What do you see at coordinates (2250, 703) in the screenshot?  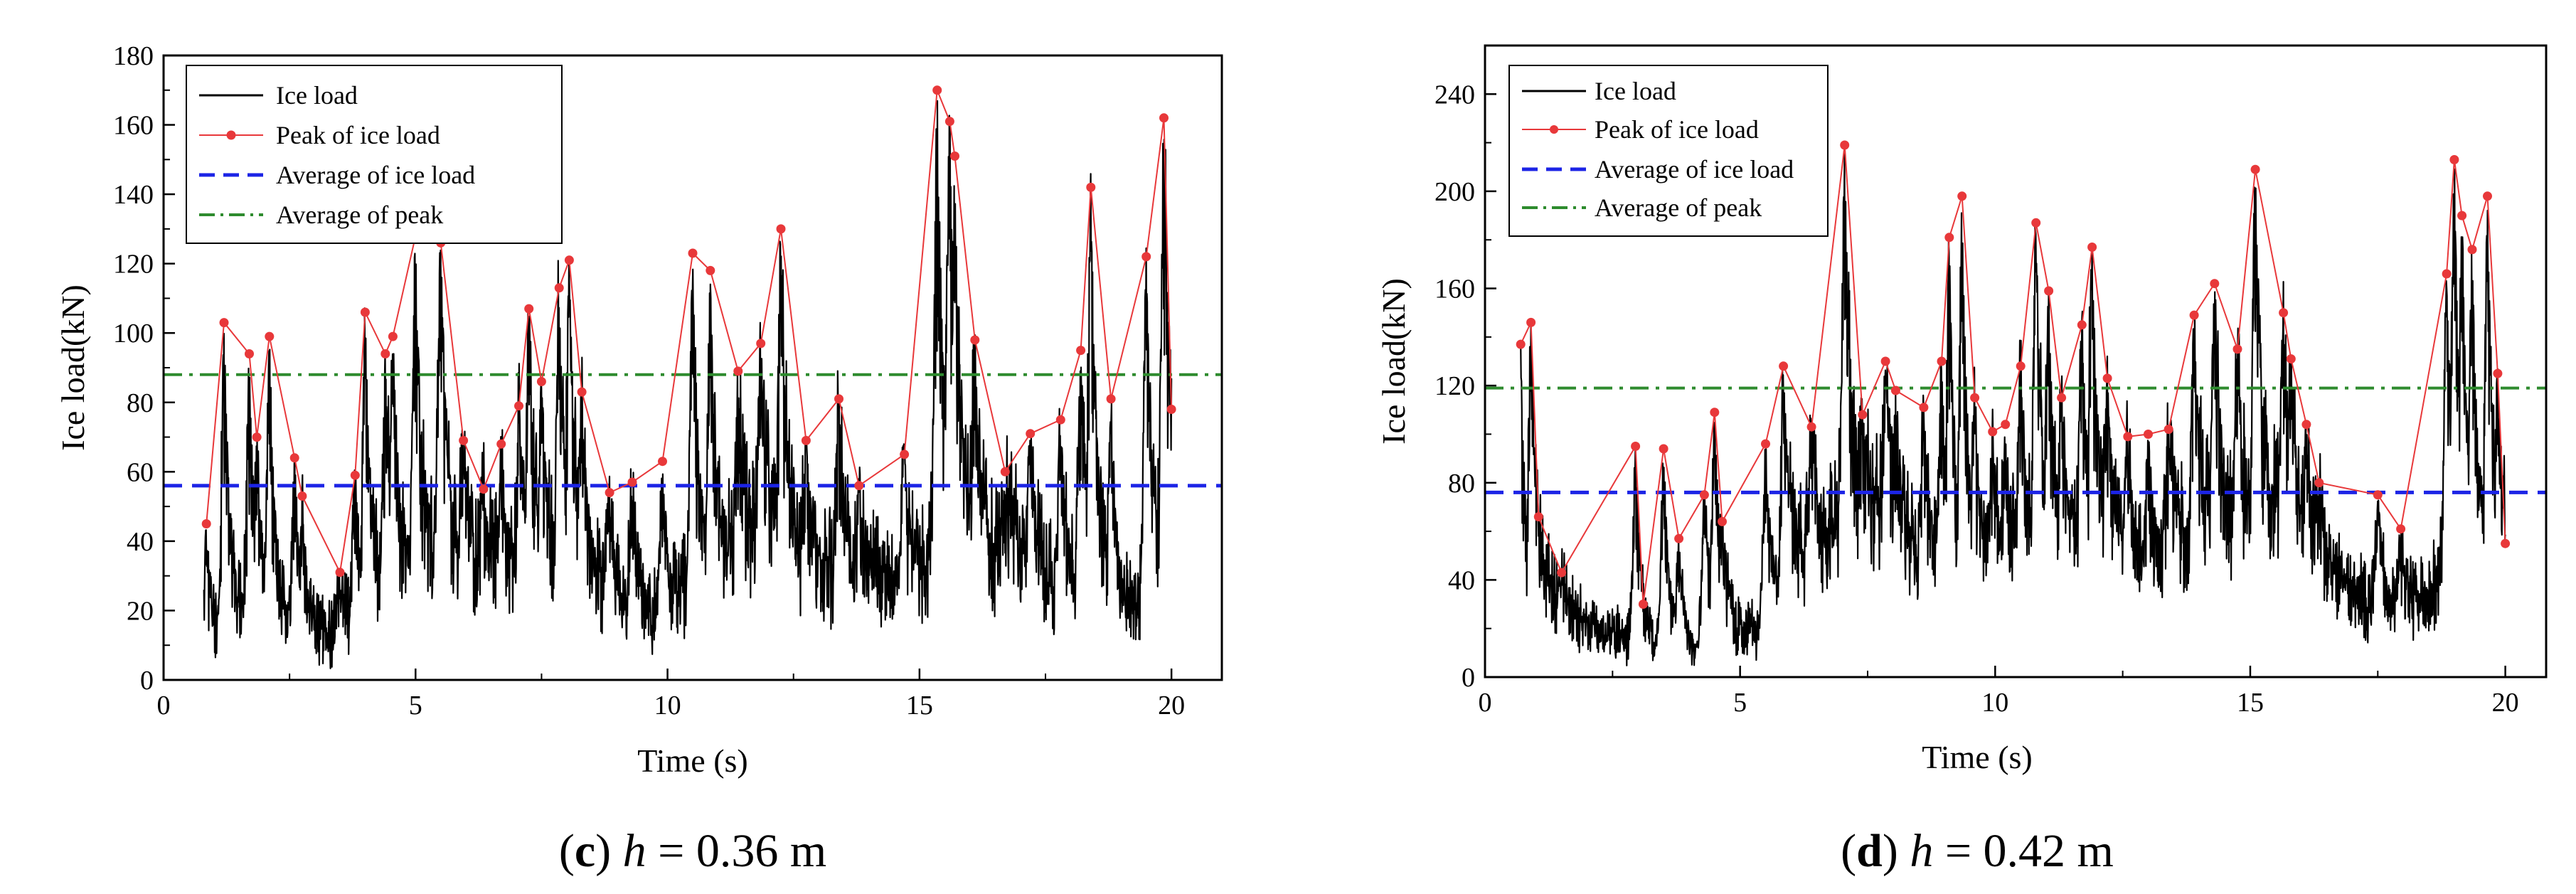 I see `x-tick-label: 15` at bounding box center [2250, 703].